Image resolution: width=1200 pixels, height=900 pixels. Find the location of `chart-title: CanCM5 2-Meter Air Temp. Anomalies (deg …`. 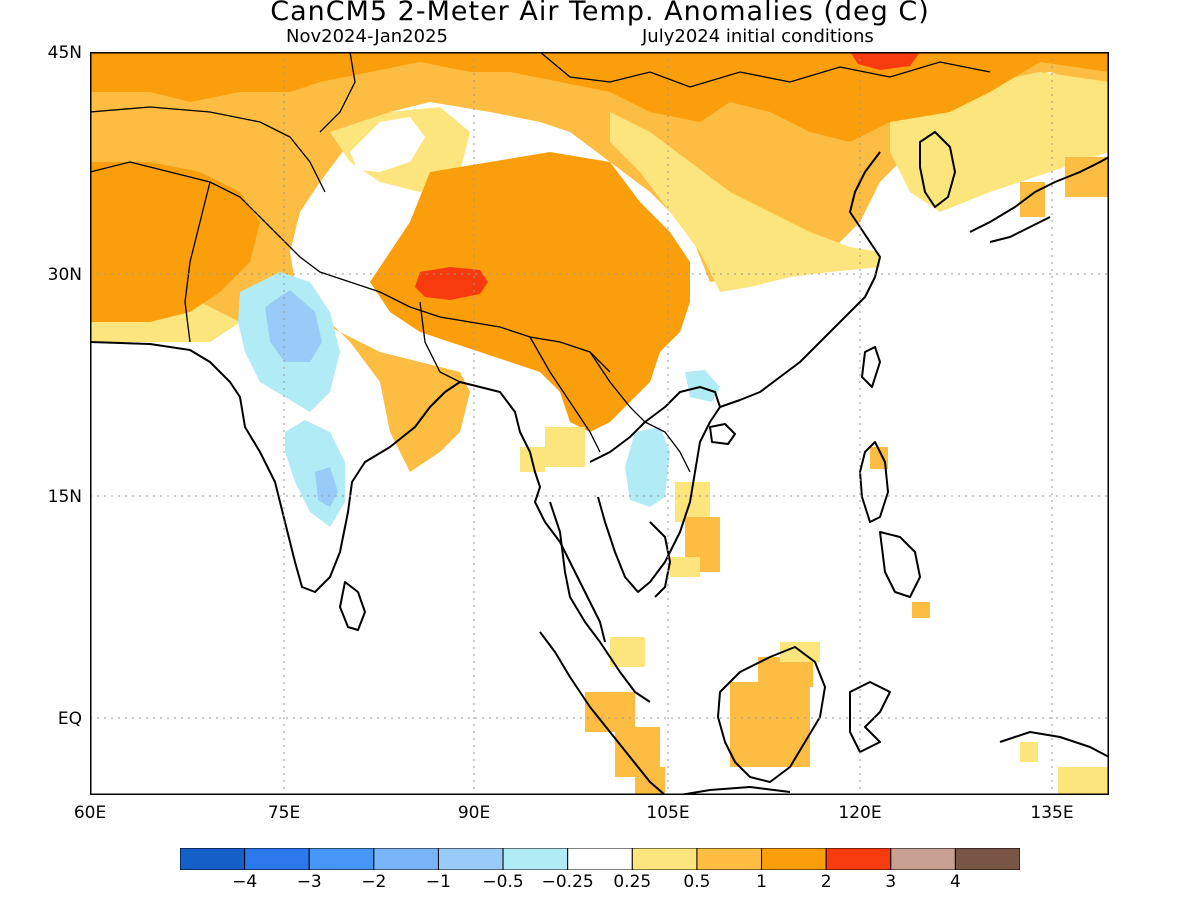

chart-title: CanCM5 2-Meter Air Temp. Anomalies (deg … is located at coordinates (600, 13).